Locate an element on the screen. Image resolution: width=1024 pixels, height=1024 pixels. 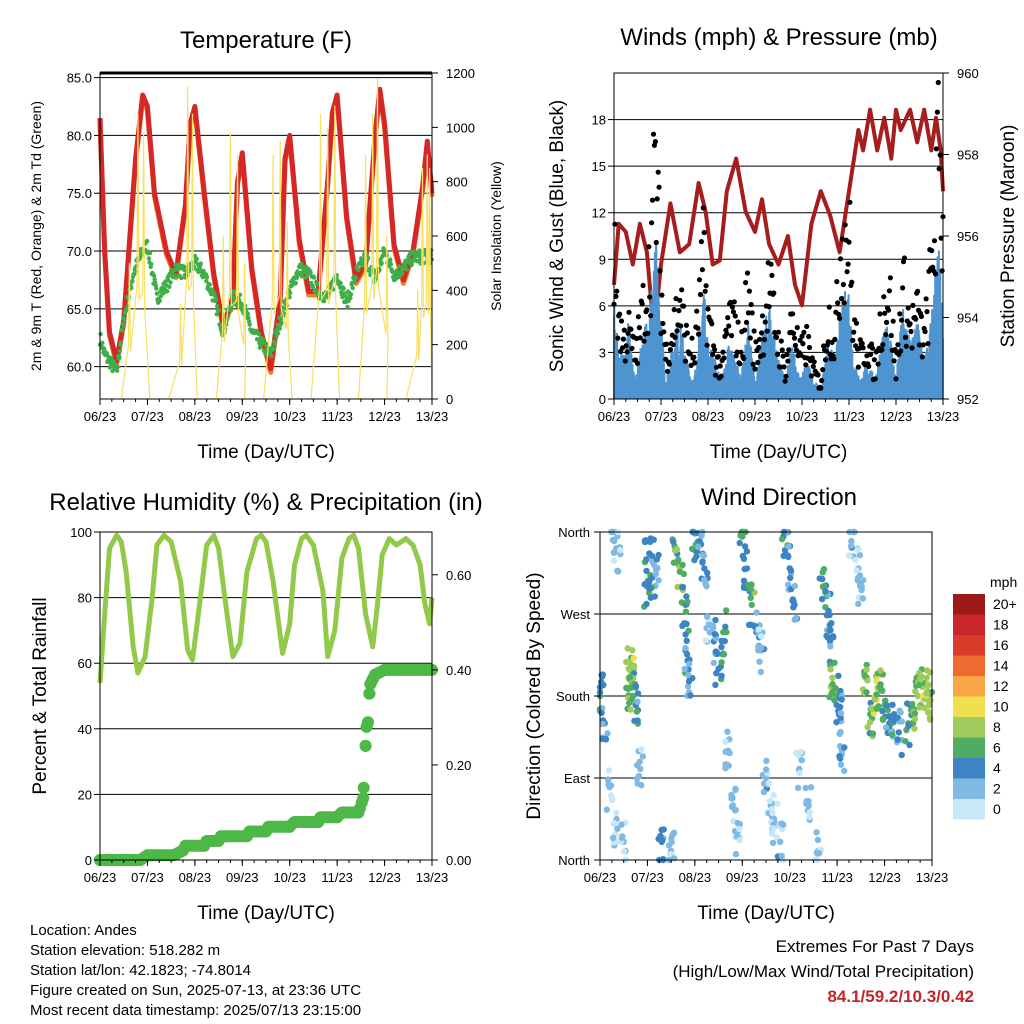
legend-label: 14 is located at coordinates (1001, 666).